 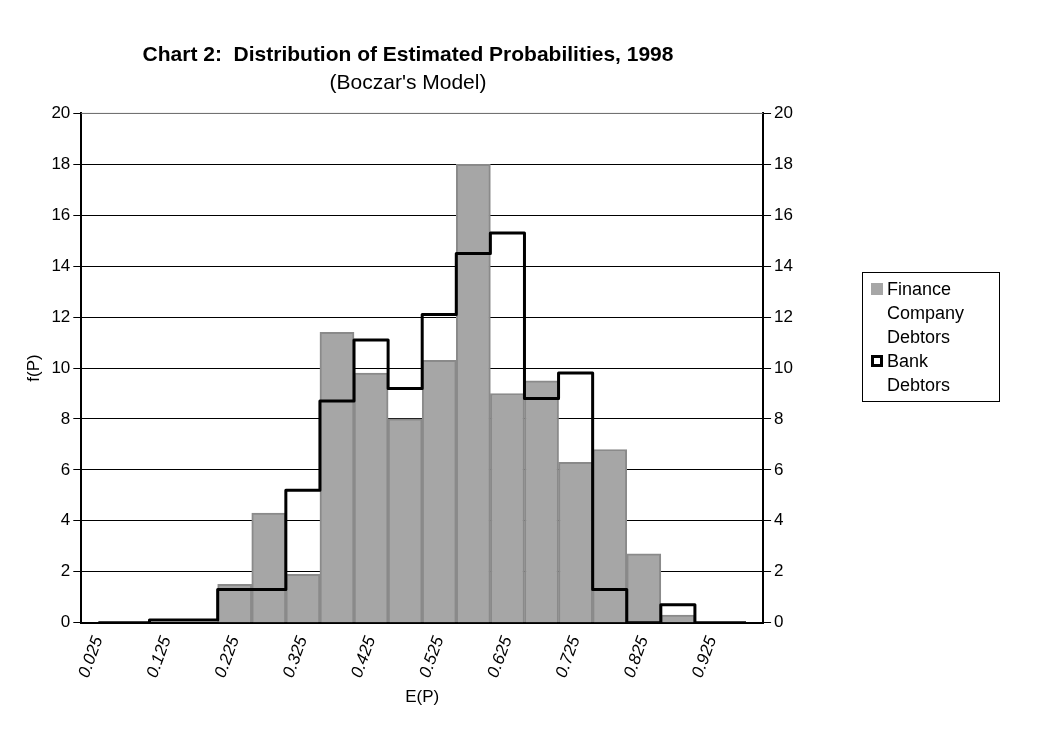 I want to click on y2-tick-label: 20, so click(x=784, y=113).